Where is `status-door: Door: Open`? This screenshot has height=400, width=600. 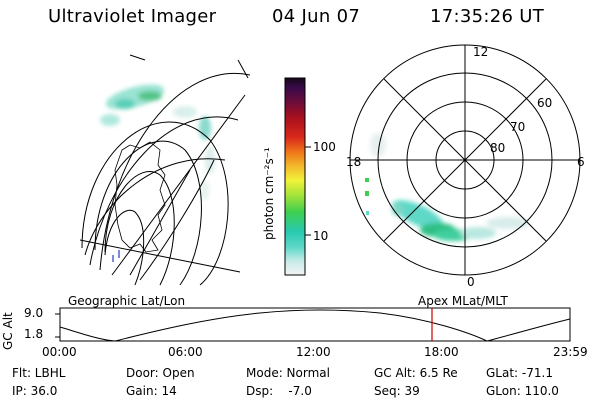
status-door: Door: Open is located at coordinates (160, 373).